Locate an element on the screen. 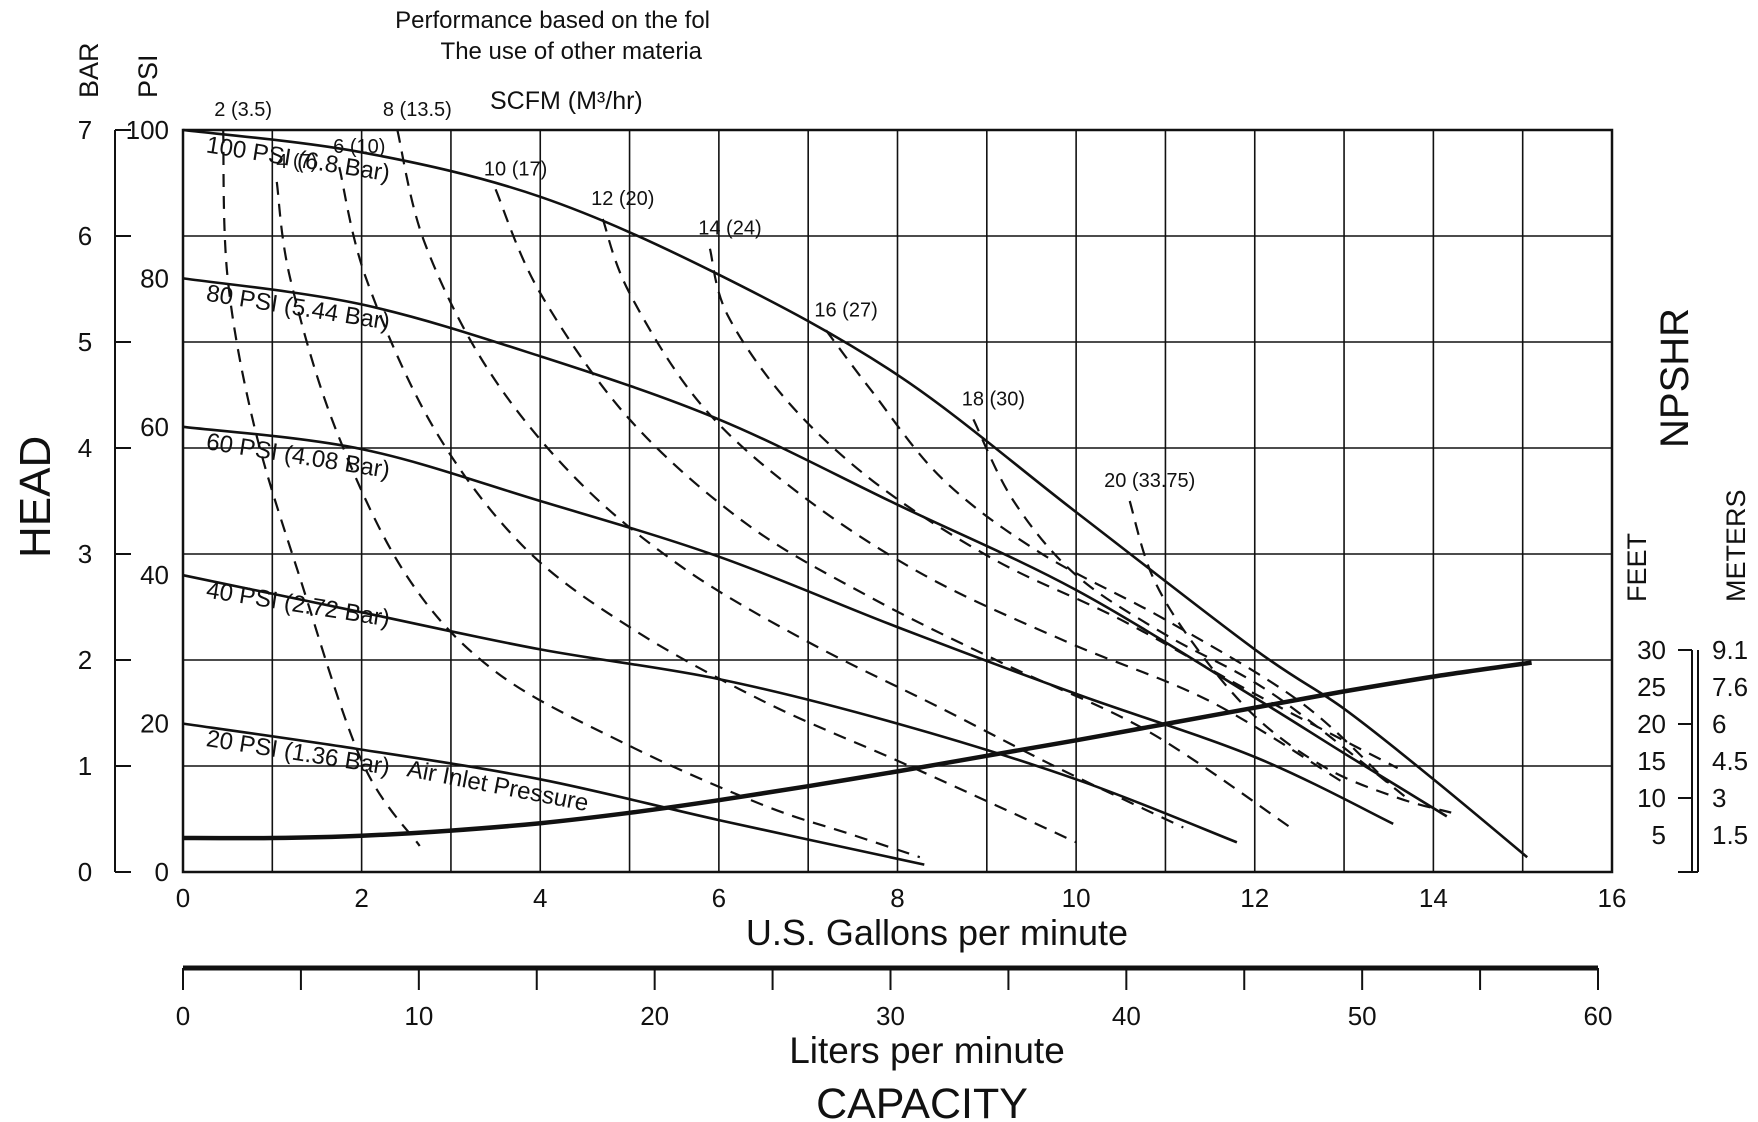 This screenshot has height=1122, width=1758. psi-tick-label: 60 is located at coordinates (154, 427).